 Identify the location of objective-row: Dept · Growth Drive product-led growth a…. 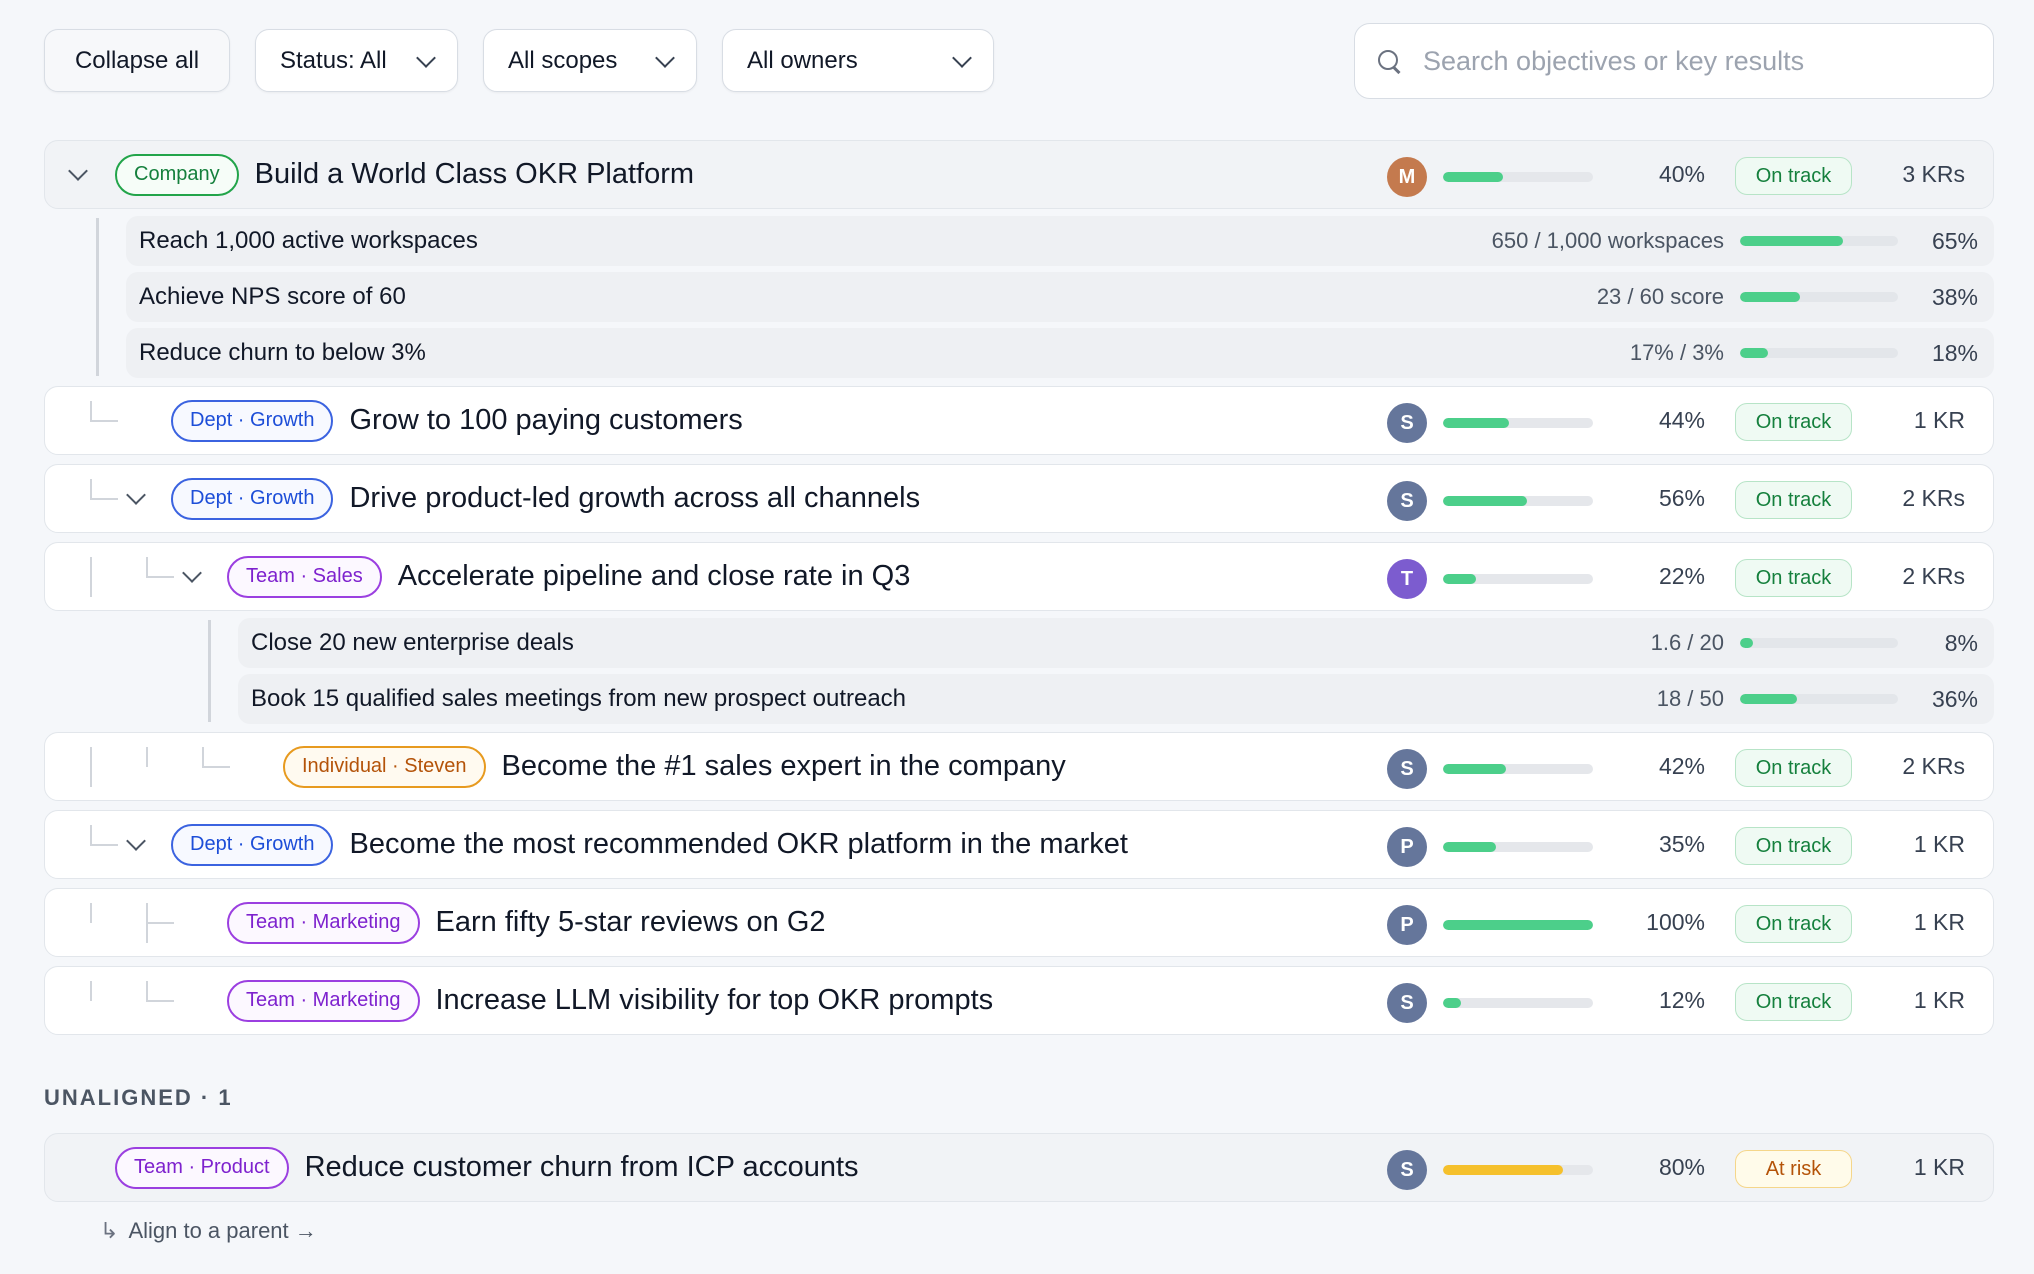
(1019, 498).